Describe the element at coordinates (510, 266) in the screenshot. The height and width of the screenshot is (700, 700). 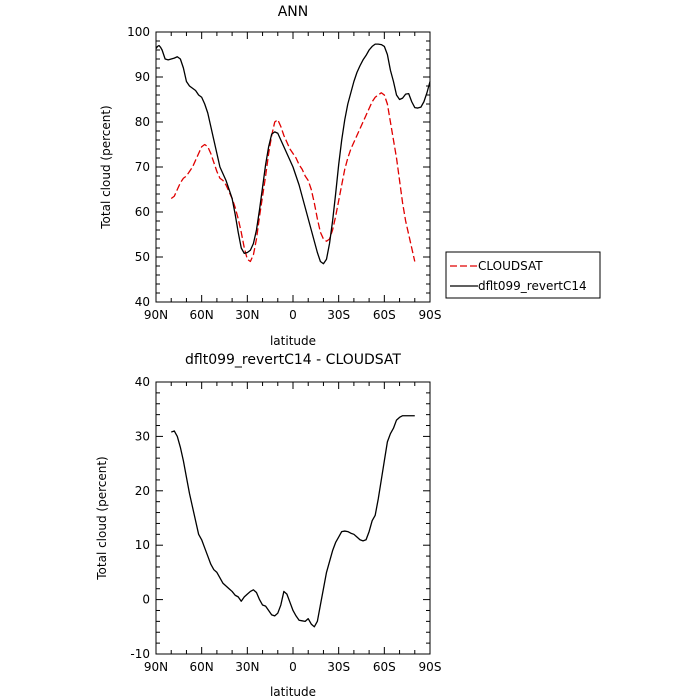
I see `legend-entry-label: CLOUDSAT` at that location.